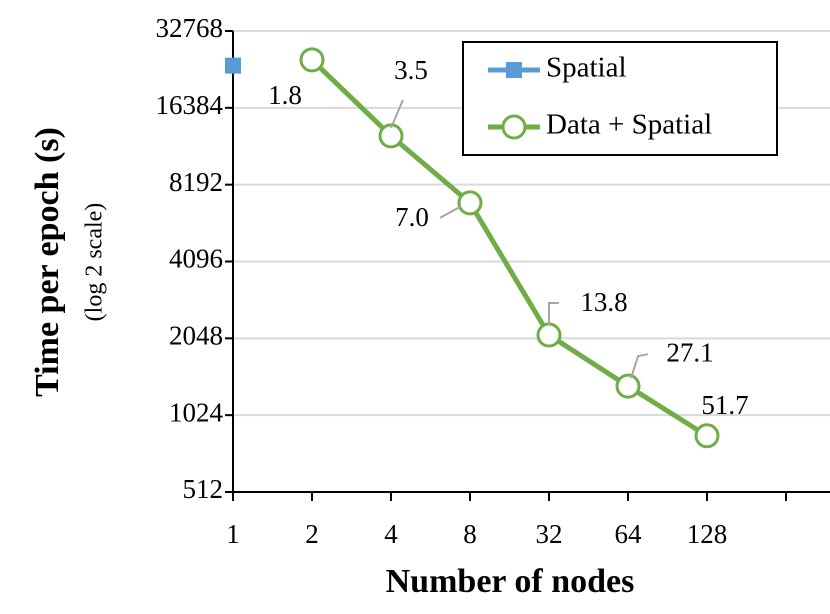 This screenshot has height=614, width=830. I want to click on x-axis-title: Number of nodes, so click(510, 581).